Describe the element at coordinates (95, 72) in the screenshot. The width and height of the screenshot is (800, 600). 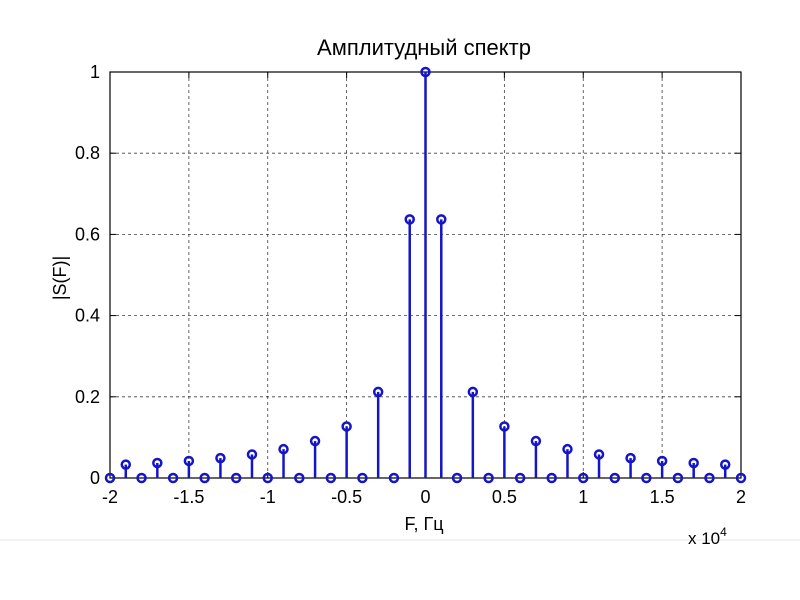
I see `y-tick-label: 1` at that location.